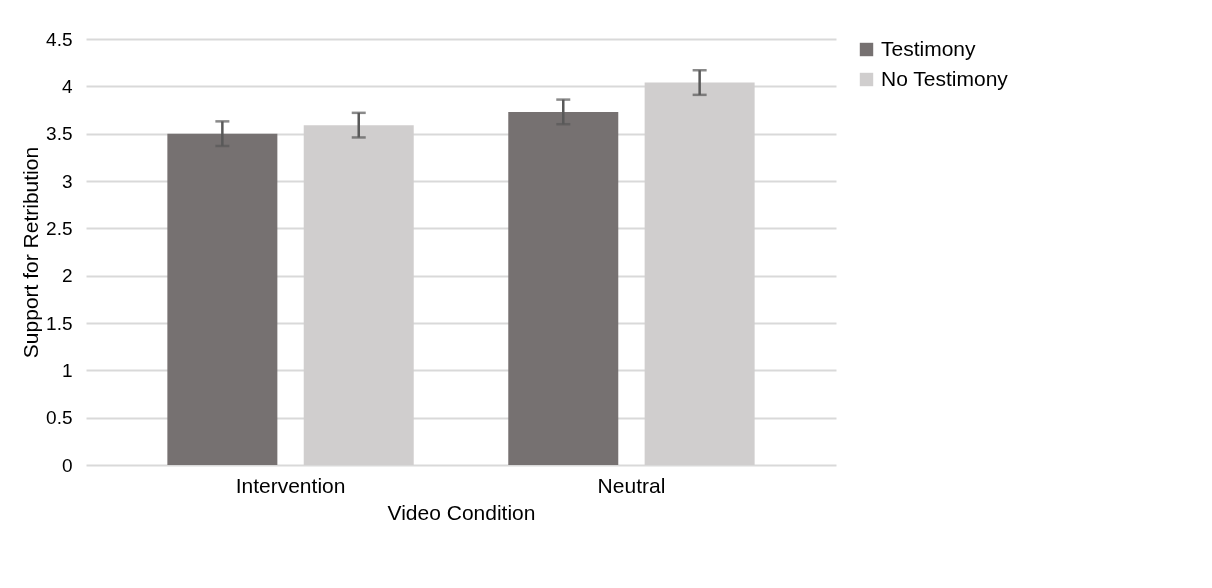 The image size is (1212, 588). I want to click on y-tick-label: 1.5, so click(59, 323).